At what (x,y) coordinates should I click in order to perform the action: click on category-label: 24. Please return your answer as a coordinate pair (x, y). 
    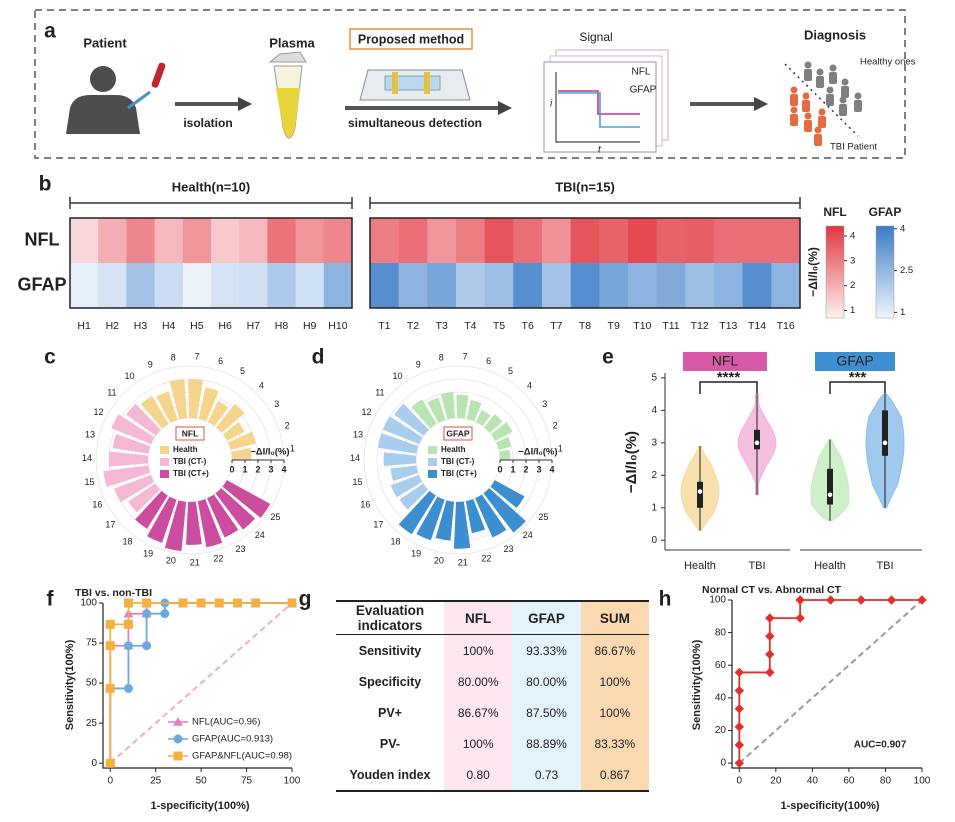
    Looking at the image, I should click on (260, 535).